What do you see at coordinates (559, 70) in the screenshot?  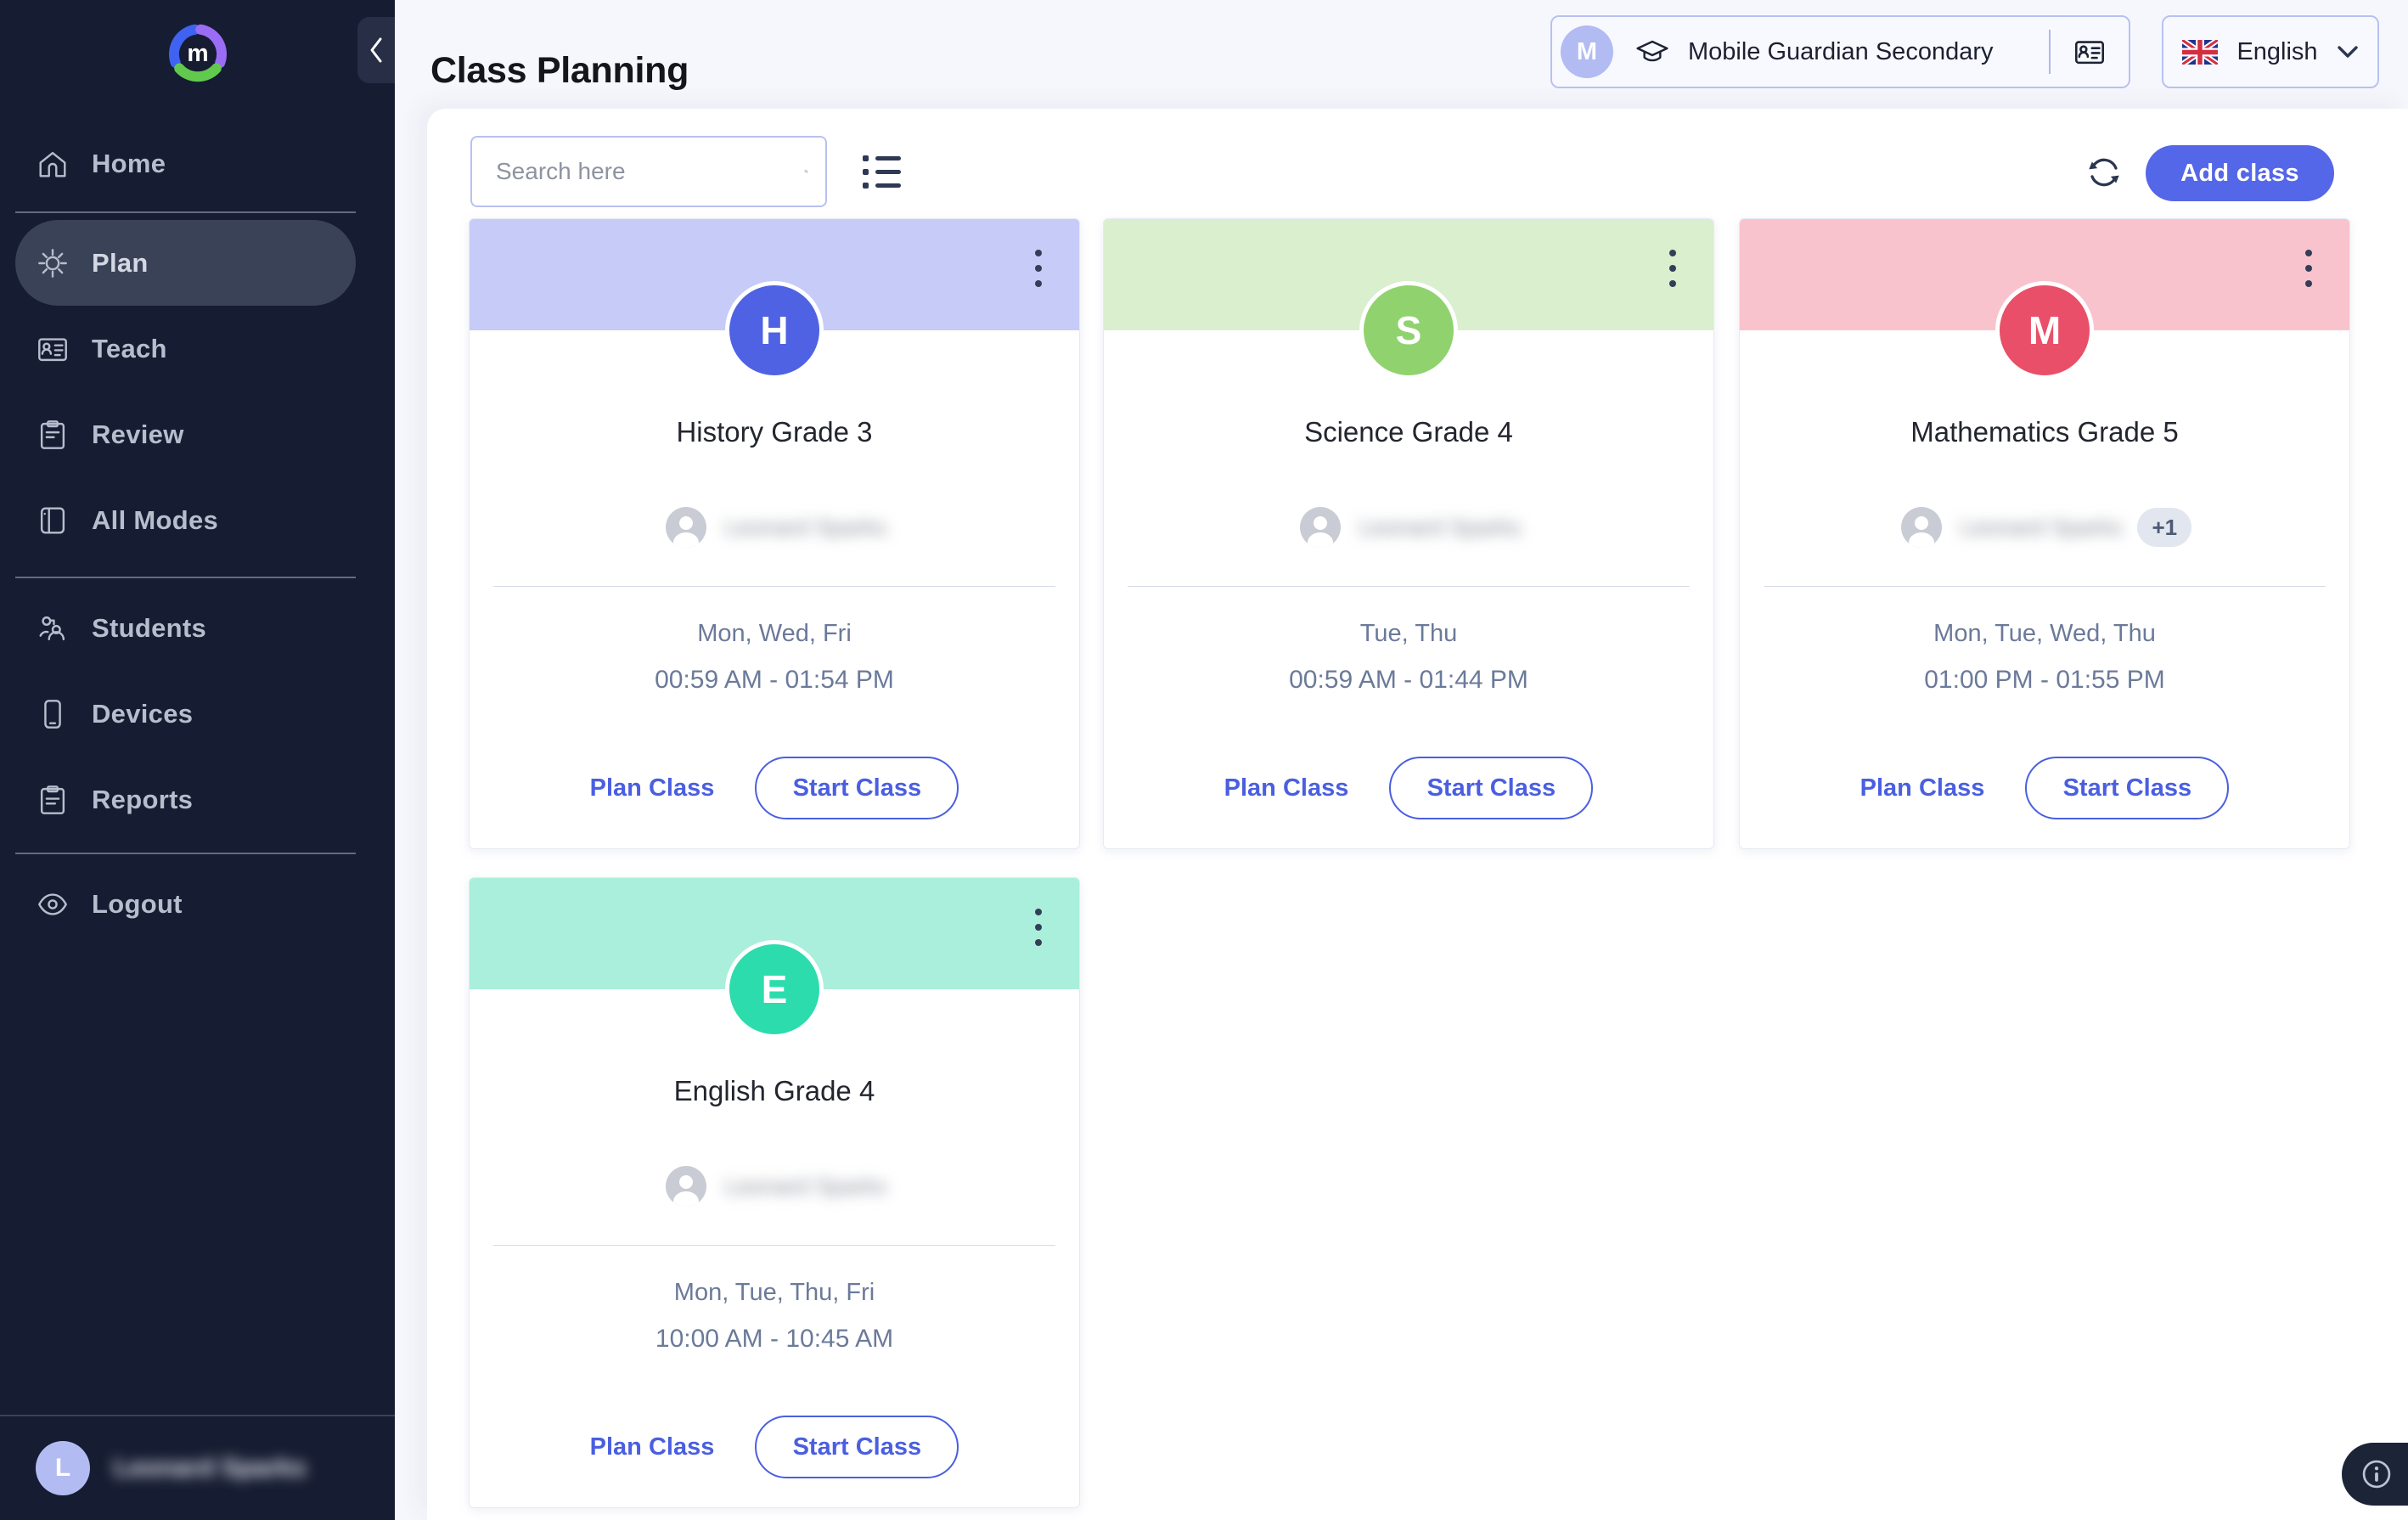 I see `page-title: Class Planning` at bounding box center [559, 70].